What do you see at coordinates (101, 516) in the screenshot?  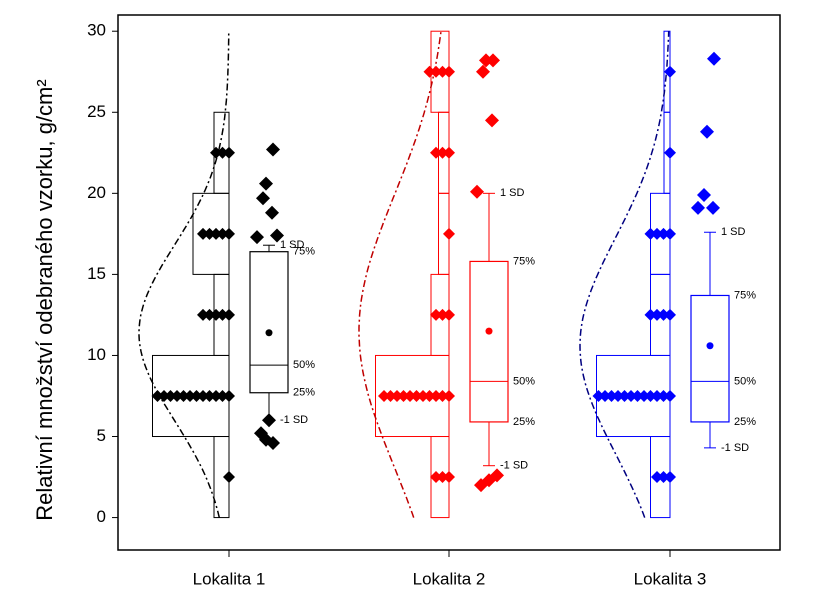 I see `y-tick-label: 0` at bounding box center [101, 516].